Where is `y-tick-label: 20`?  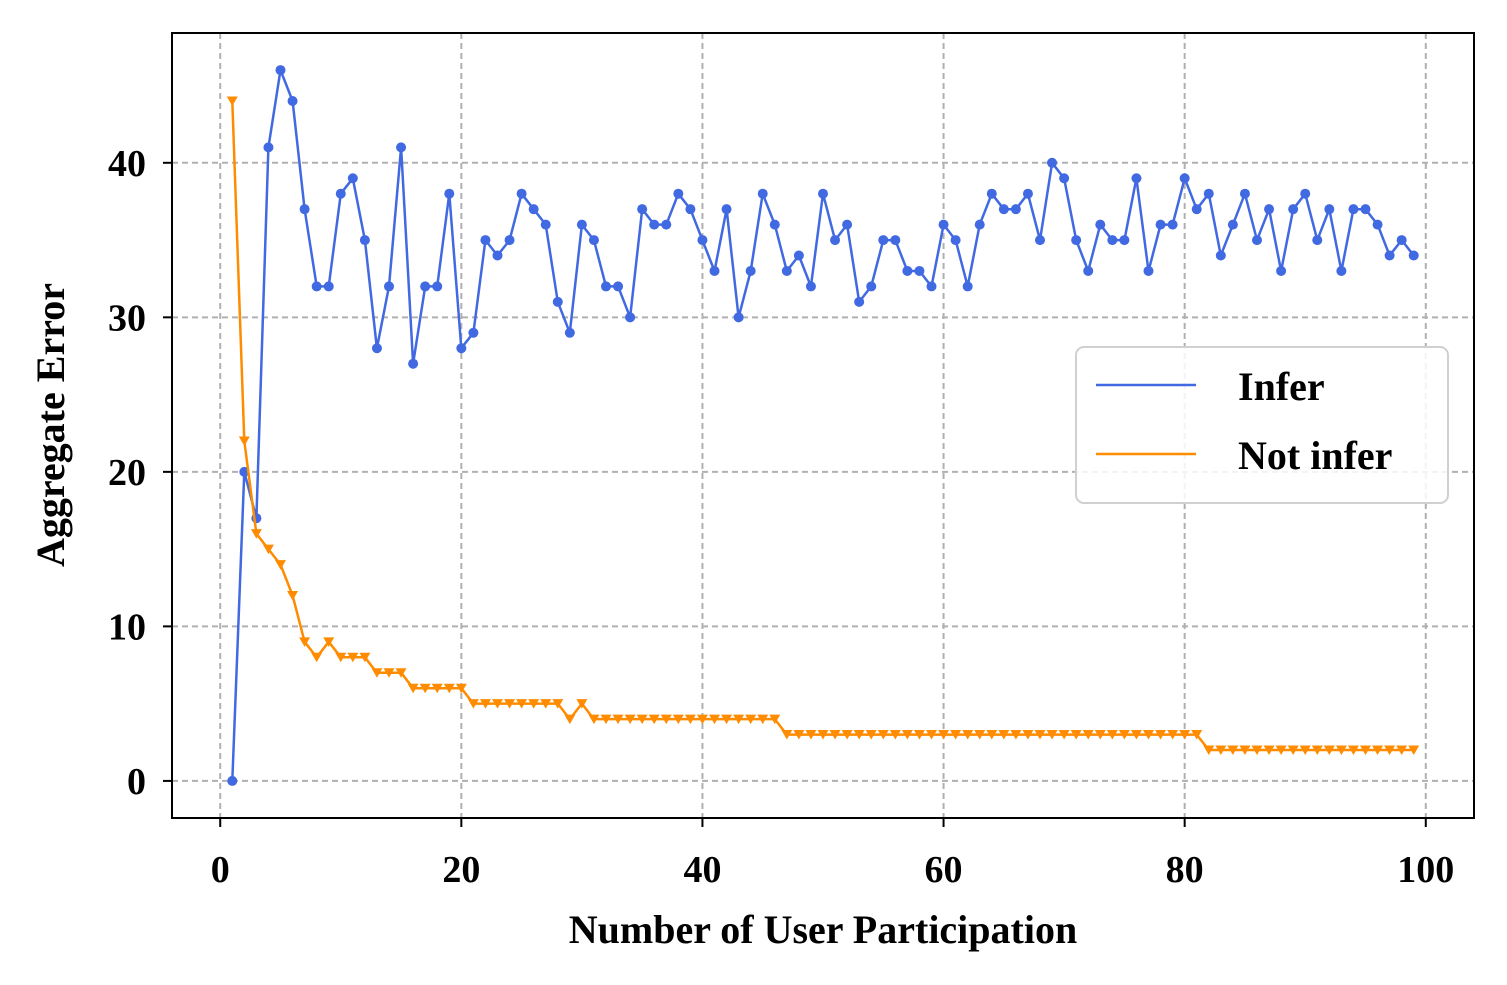
y-tick-label: 20 is located at coordinates (127, 473).